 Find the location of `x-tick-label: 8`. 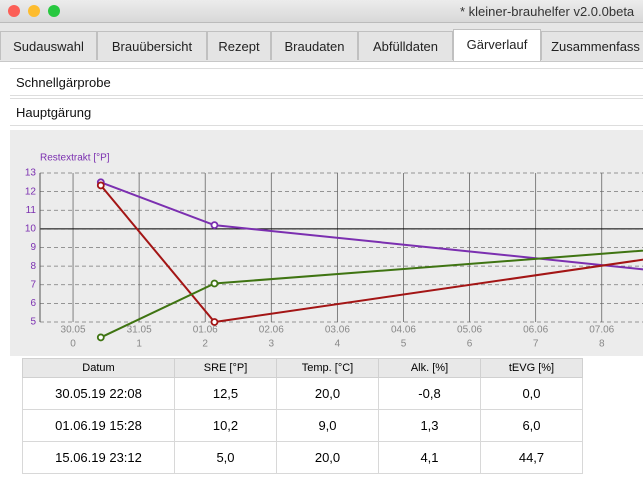

x-tick-label: 8 is located at coordinates (602, 344).